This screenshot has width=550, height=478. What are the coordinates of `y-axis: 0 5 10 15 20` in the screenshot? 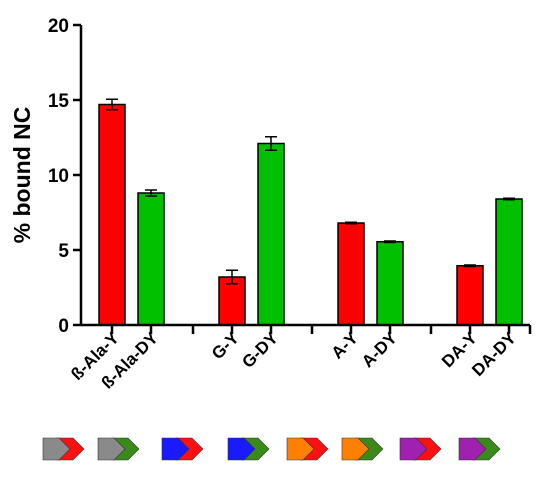 It's located at (65, 176).